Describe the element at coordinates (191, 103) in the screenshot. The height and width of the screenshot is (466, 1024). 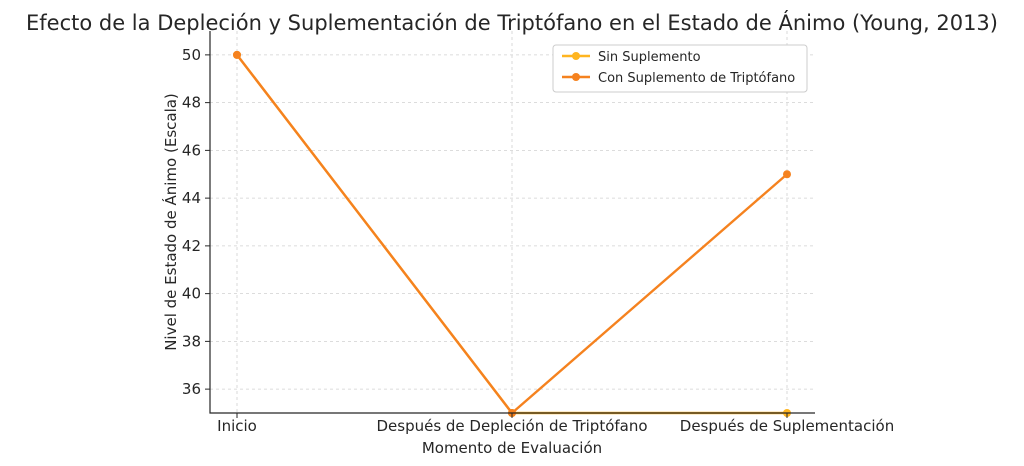
I see `y-tick-label: 48` at that location.